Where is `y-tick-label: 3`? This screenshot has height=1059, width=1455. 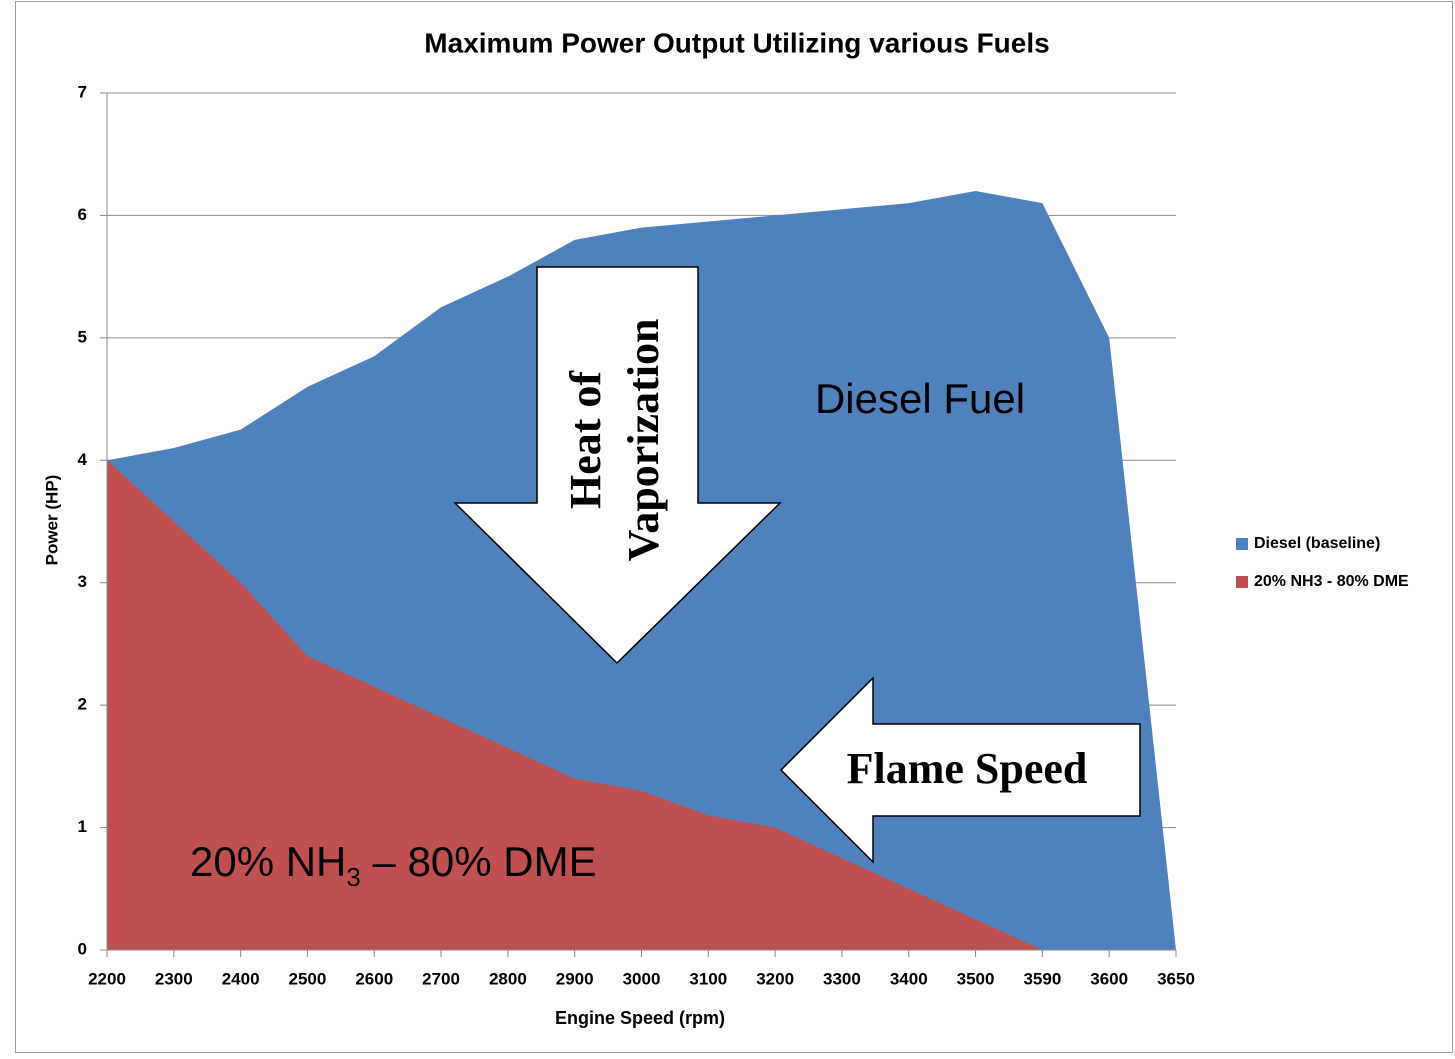 y-tick-label: 3 is located at coordinates (82, 581).